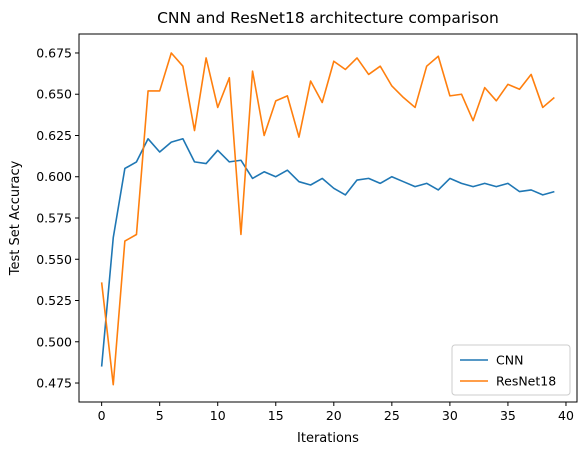 This screenshot has width=584, height=455. I want to click on x-tick-label: 35, so click(508, 415).